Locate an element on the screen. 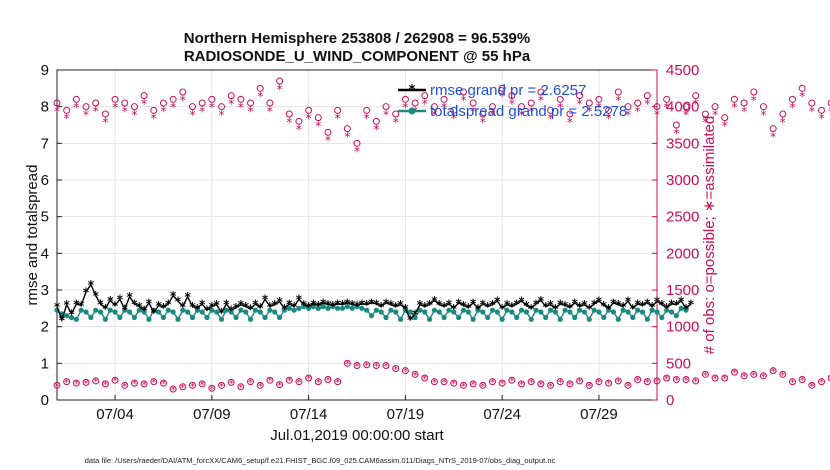 This screenshot has height=470, width=830. y-left-tick-label: 8 is located at coordinates (45, 107).